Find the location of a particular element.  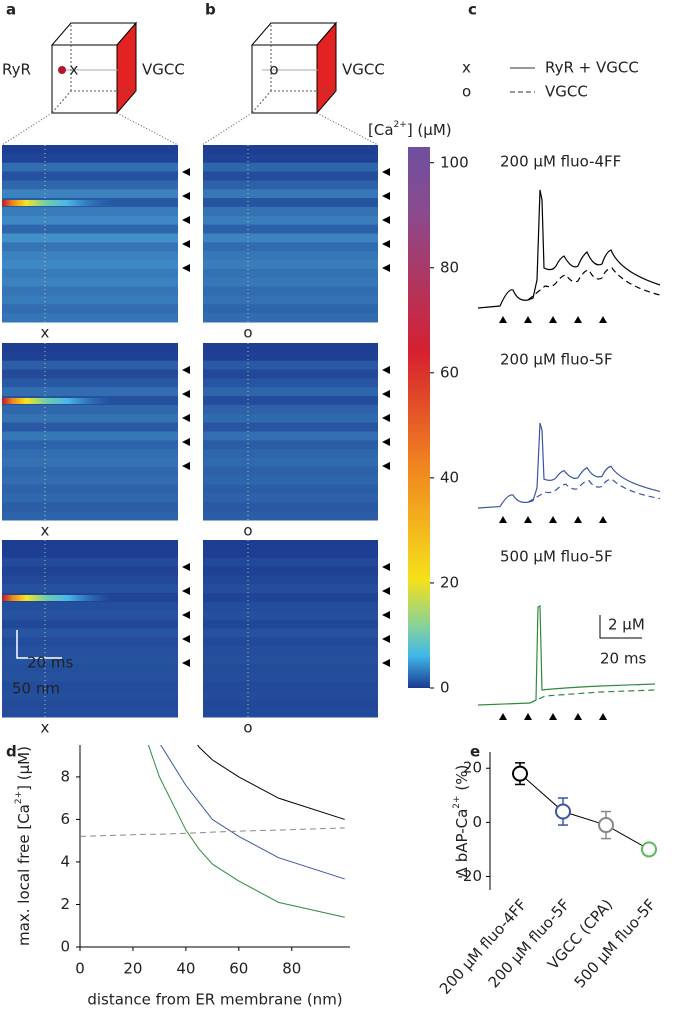

y-axis-title-part: max. local free [Ca is located at coordinates (24, 875).